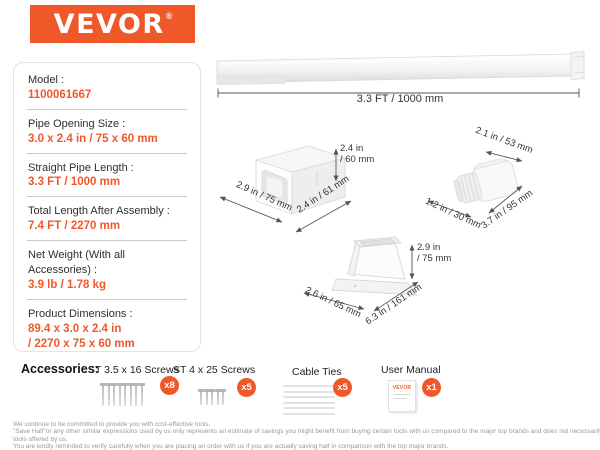 The width and height of the screenshot is (600, 450). What do you see at coordinates (434, 259) in the screenshot?
I see `wall-flange-height-label-line2: / 75 mm` at bounding box center [434, 259].